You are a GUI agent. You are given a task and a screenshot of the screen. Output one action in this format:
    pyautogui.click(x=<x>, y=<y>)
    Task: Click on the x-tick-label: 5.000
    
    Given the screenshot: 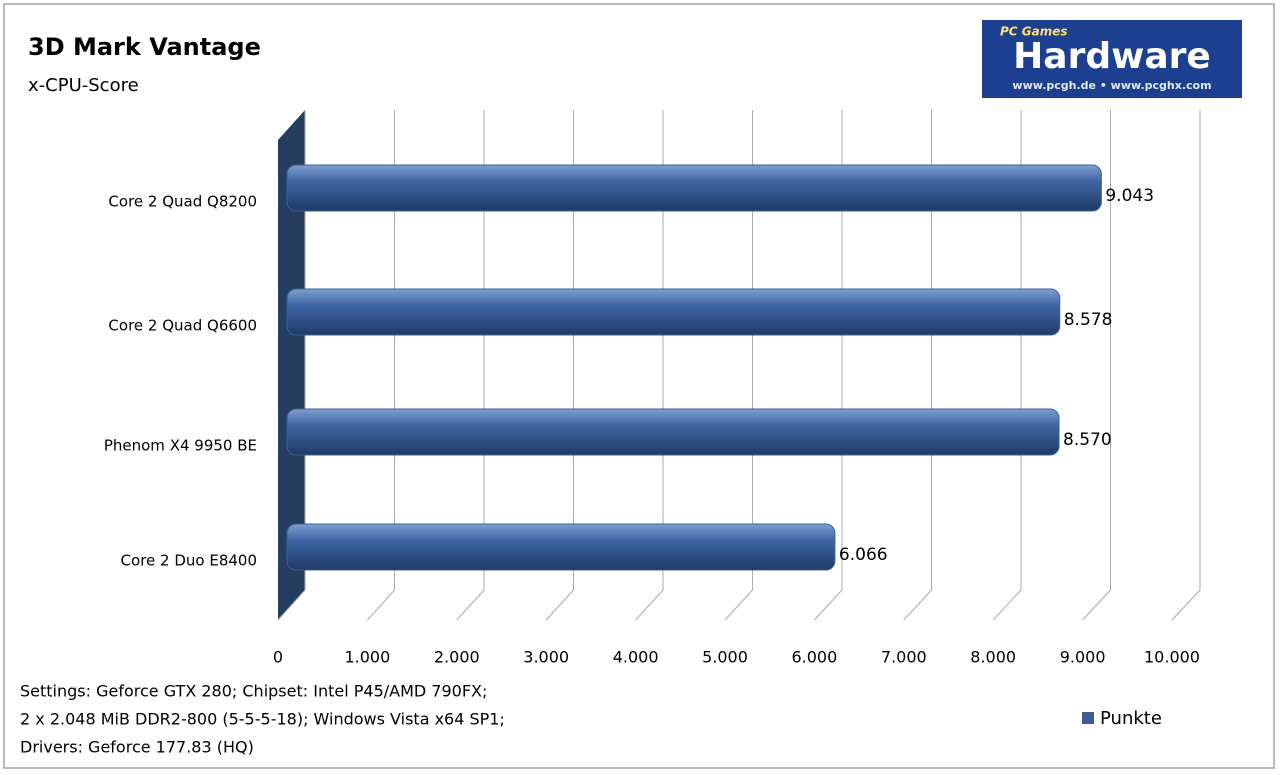 What is the action you would take?
    pyautogui.click(x=725, y=657)
    